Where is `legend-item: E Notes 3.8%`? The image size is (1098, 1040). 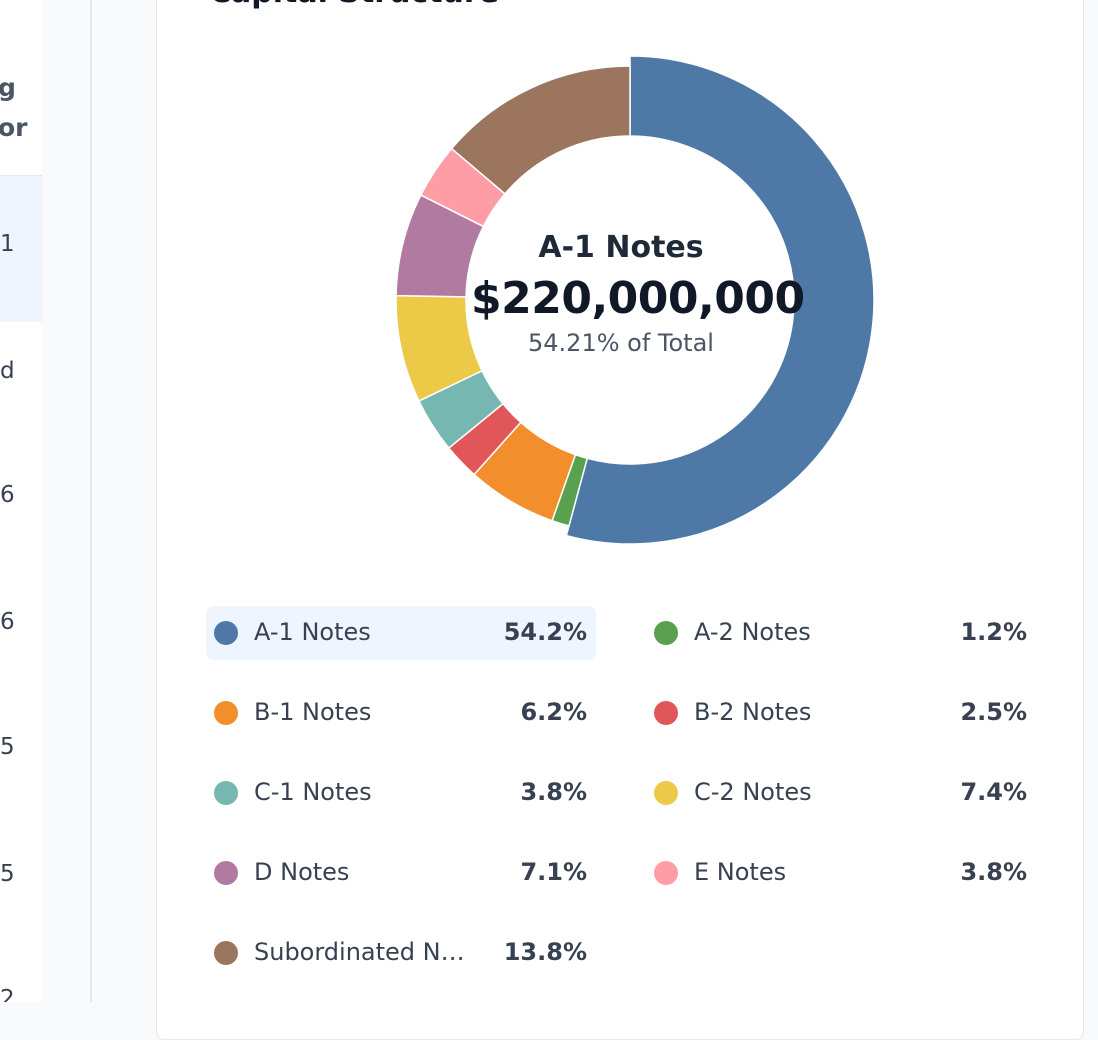
legend-item: E Notes 3.8% is located at coordinates (841, 873).